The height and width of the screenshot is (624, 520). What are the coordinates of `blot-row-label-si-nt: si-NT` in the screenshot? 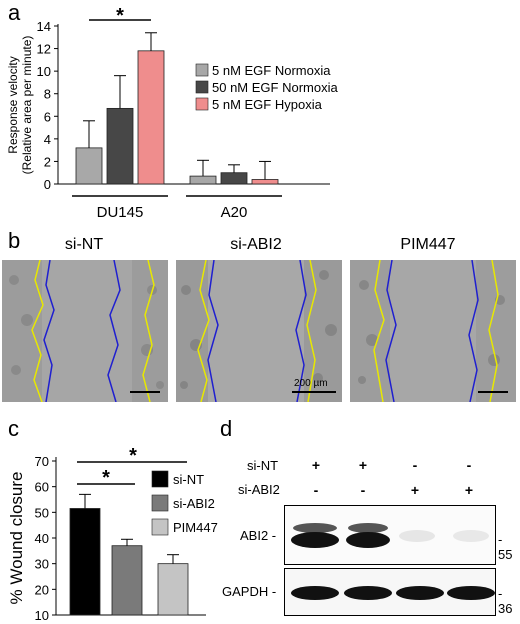 It's located at (263, 465).